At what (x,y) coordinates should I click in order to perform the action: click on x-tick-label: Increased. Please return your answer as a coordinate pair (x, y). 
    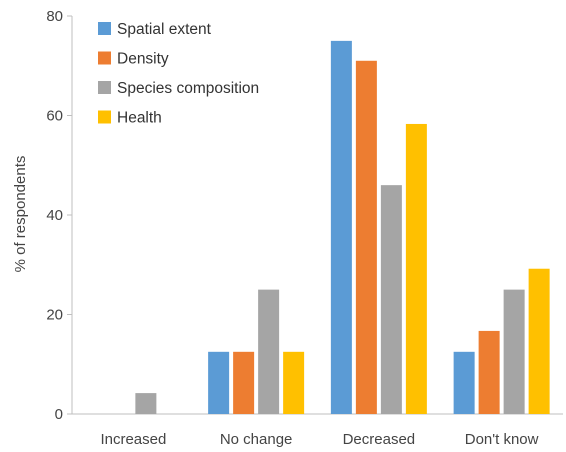
    Looking at the image, I should click on (133, 439).